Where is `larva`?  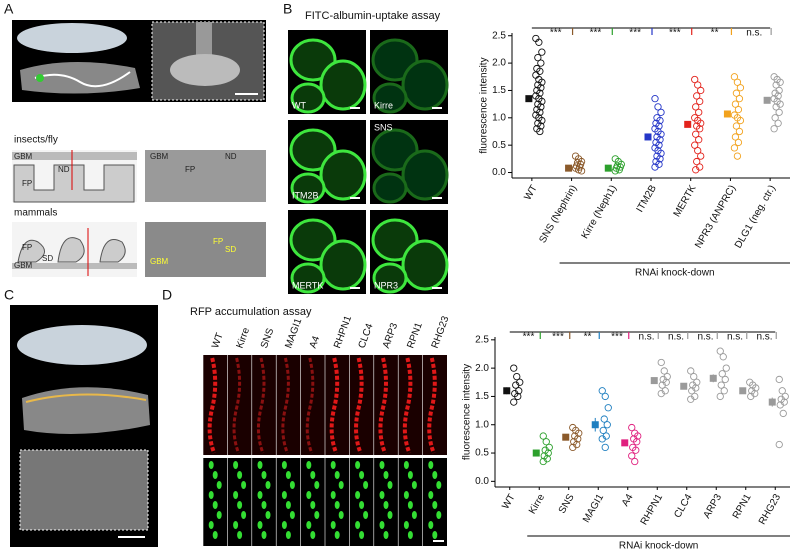 larva is located at coordinates (72, 38).